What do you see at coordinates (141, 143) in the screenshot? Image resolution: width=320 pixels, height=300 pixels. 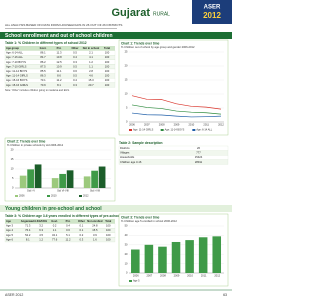 I see `table-title: Table 2: Sample description` at bounding box center [141, 143].